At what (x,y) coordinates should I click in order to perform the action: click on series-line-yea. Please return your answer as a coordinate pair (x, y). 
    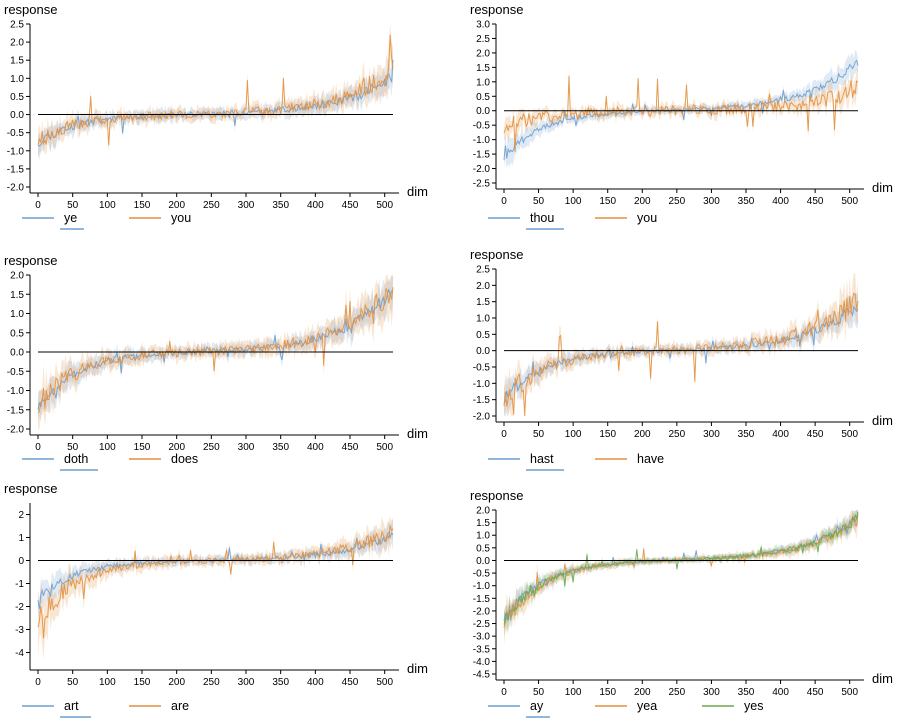
    Looking at the image, I should click on (681, 570).